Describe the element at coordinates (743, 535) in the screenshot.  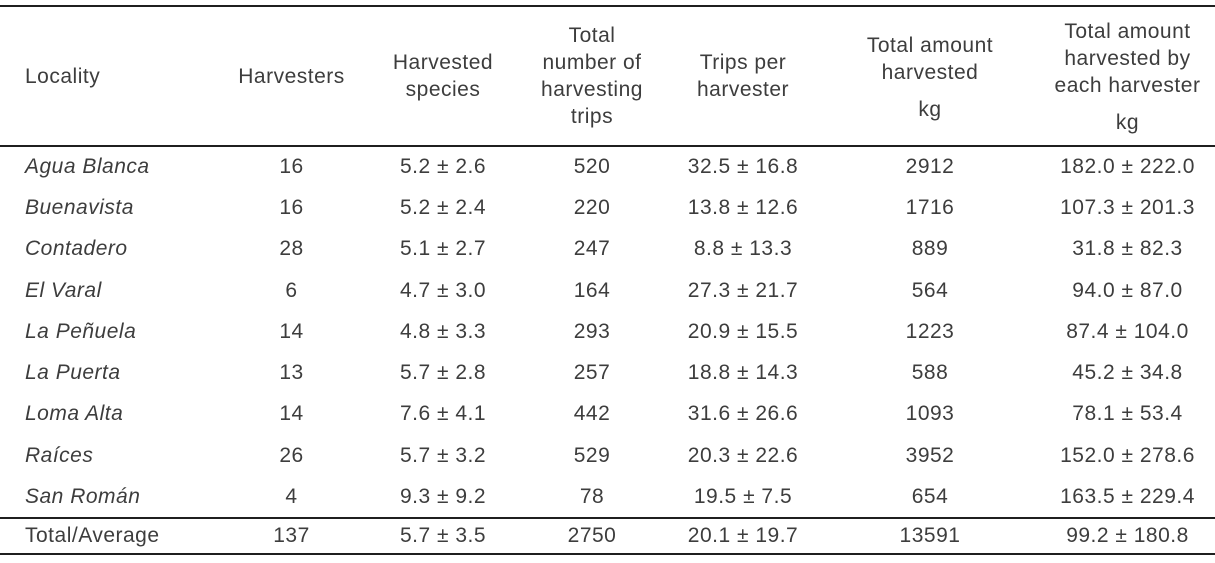
I see `footer-trips-per-harvester: 20.1 ± 19.7` at that location.